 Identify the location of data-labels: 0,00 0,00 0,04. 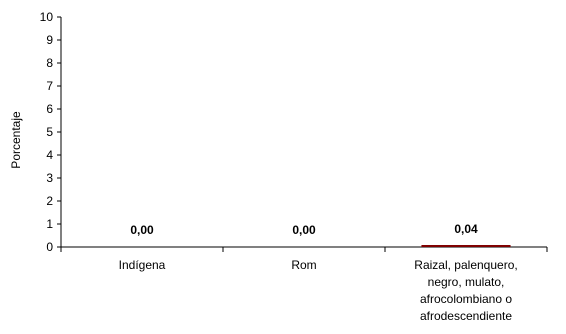
(304, 229).